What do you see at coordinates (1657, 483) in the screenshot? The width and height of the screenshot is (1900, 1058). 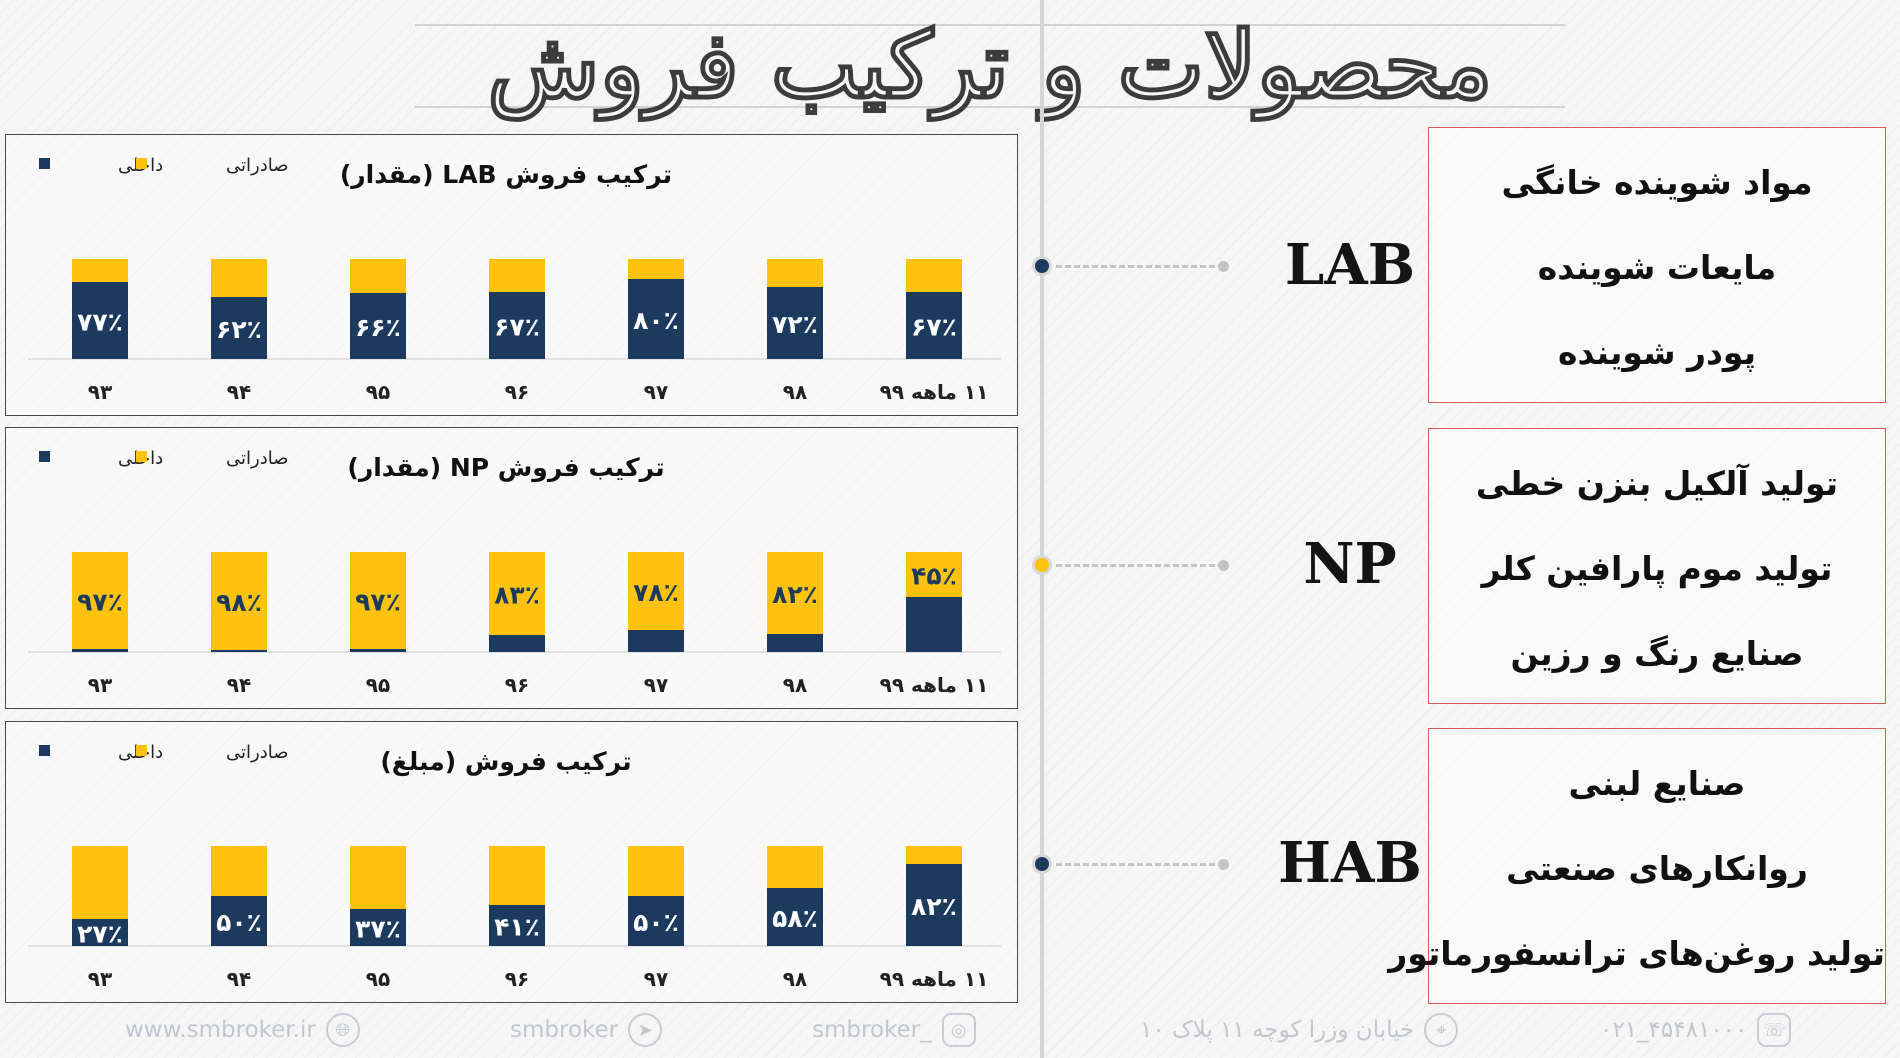 I see `product-item: تولید آلکیل بنزن خطی` at bounding box center [1657, 483].